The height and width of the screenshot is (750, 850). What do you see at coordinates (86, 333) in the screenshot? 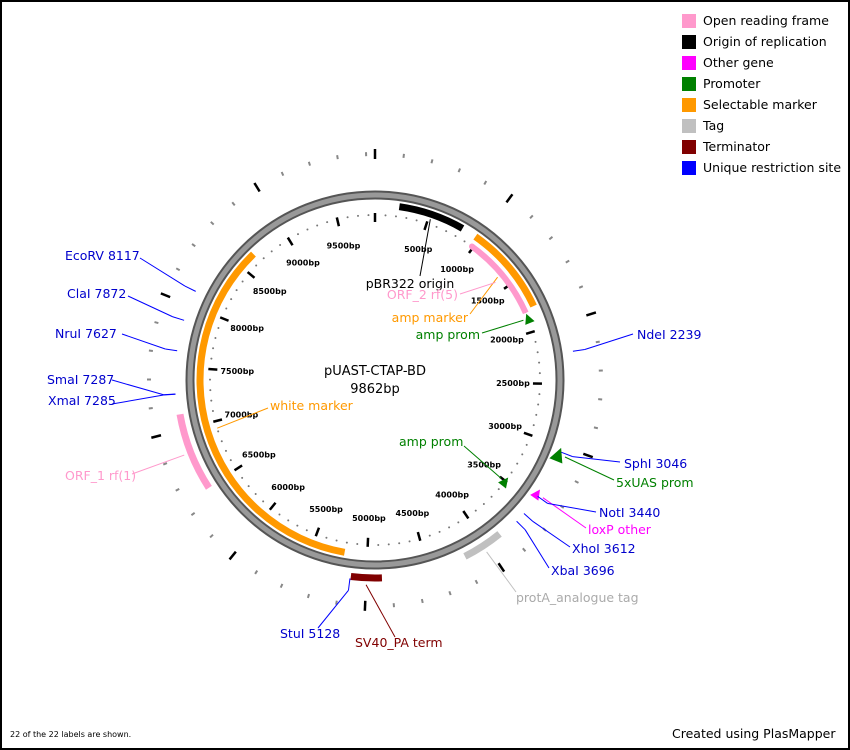
I see `restriction-site-label: NruI 7627` at bounding box center [86, 333].